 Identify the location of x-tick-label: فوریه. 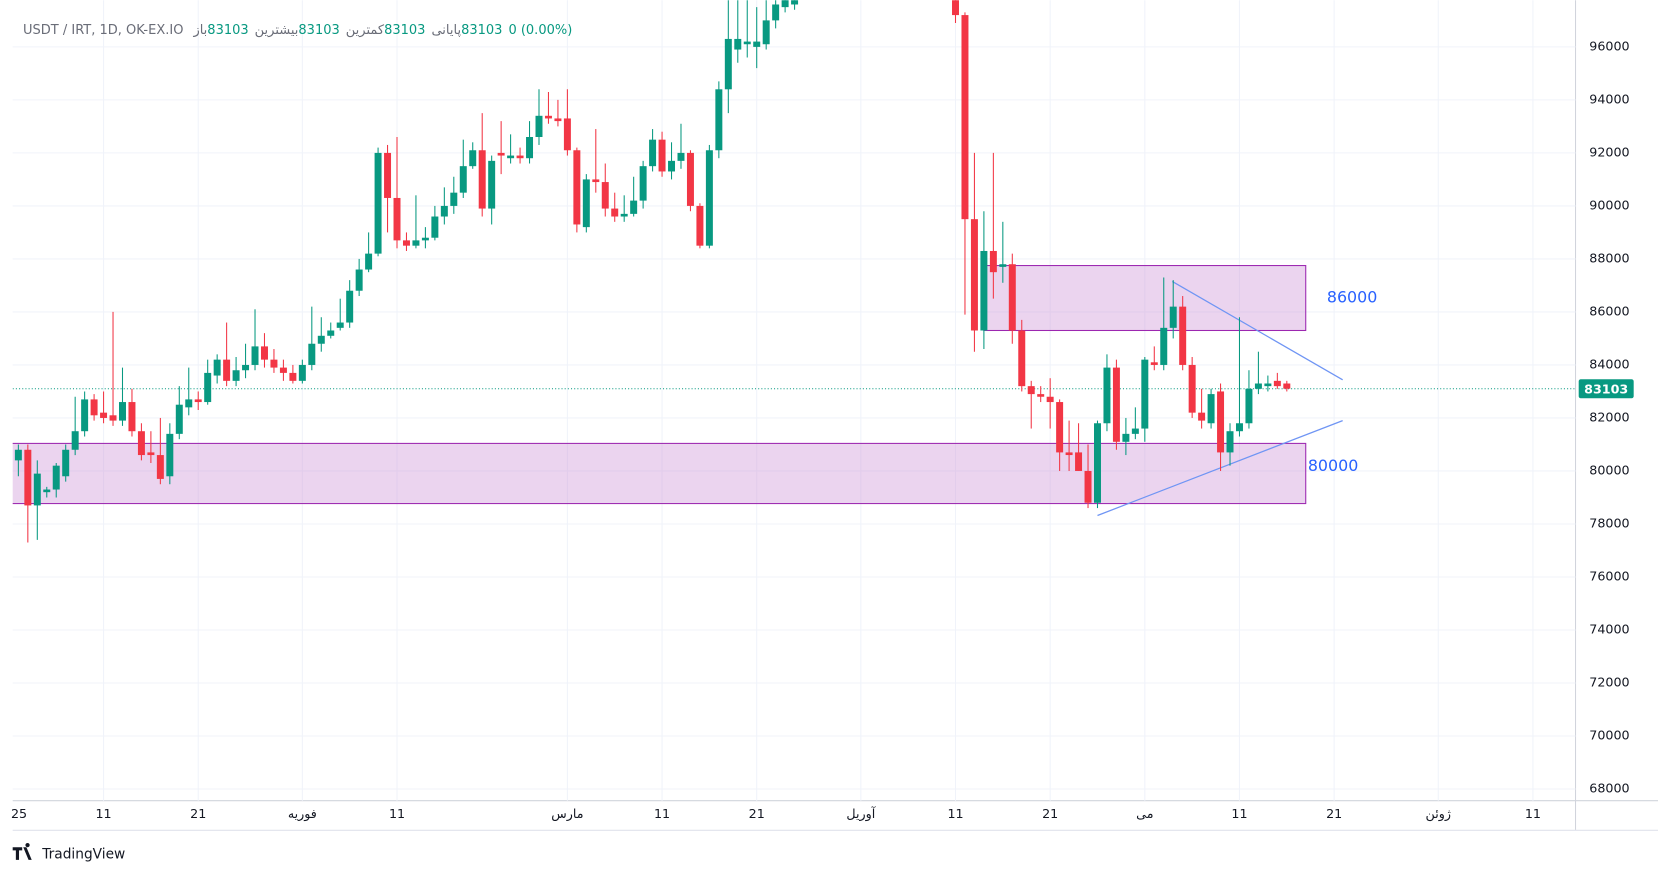
(302, 814).